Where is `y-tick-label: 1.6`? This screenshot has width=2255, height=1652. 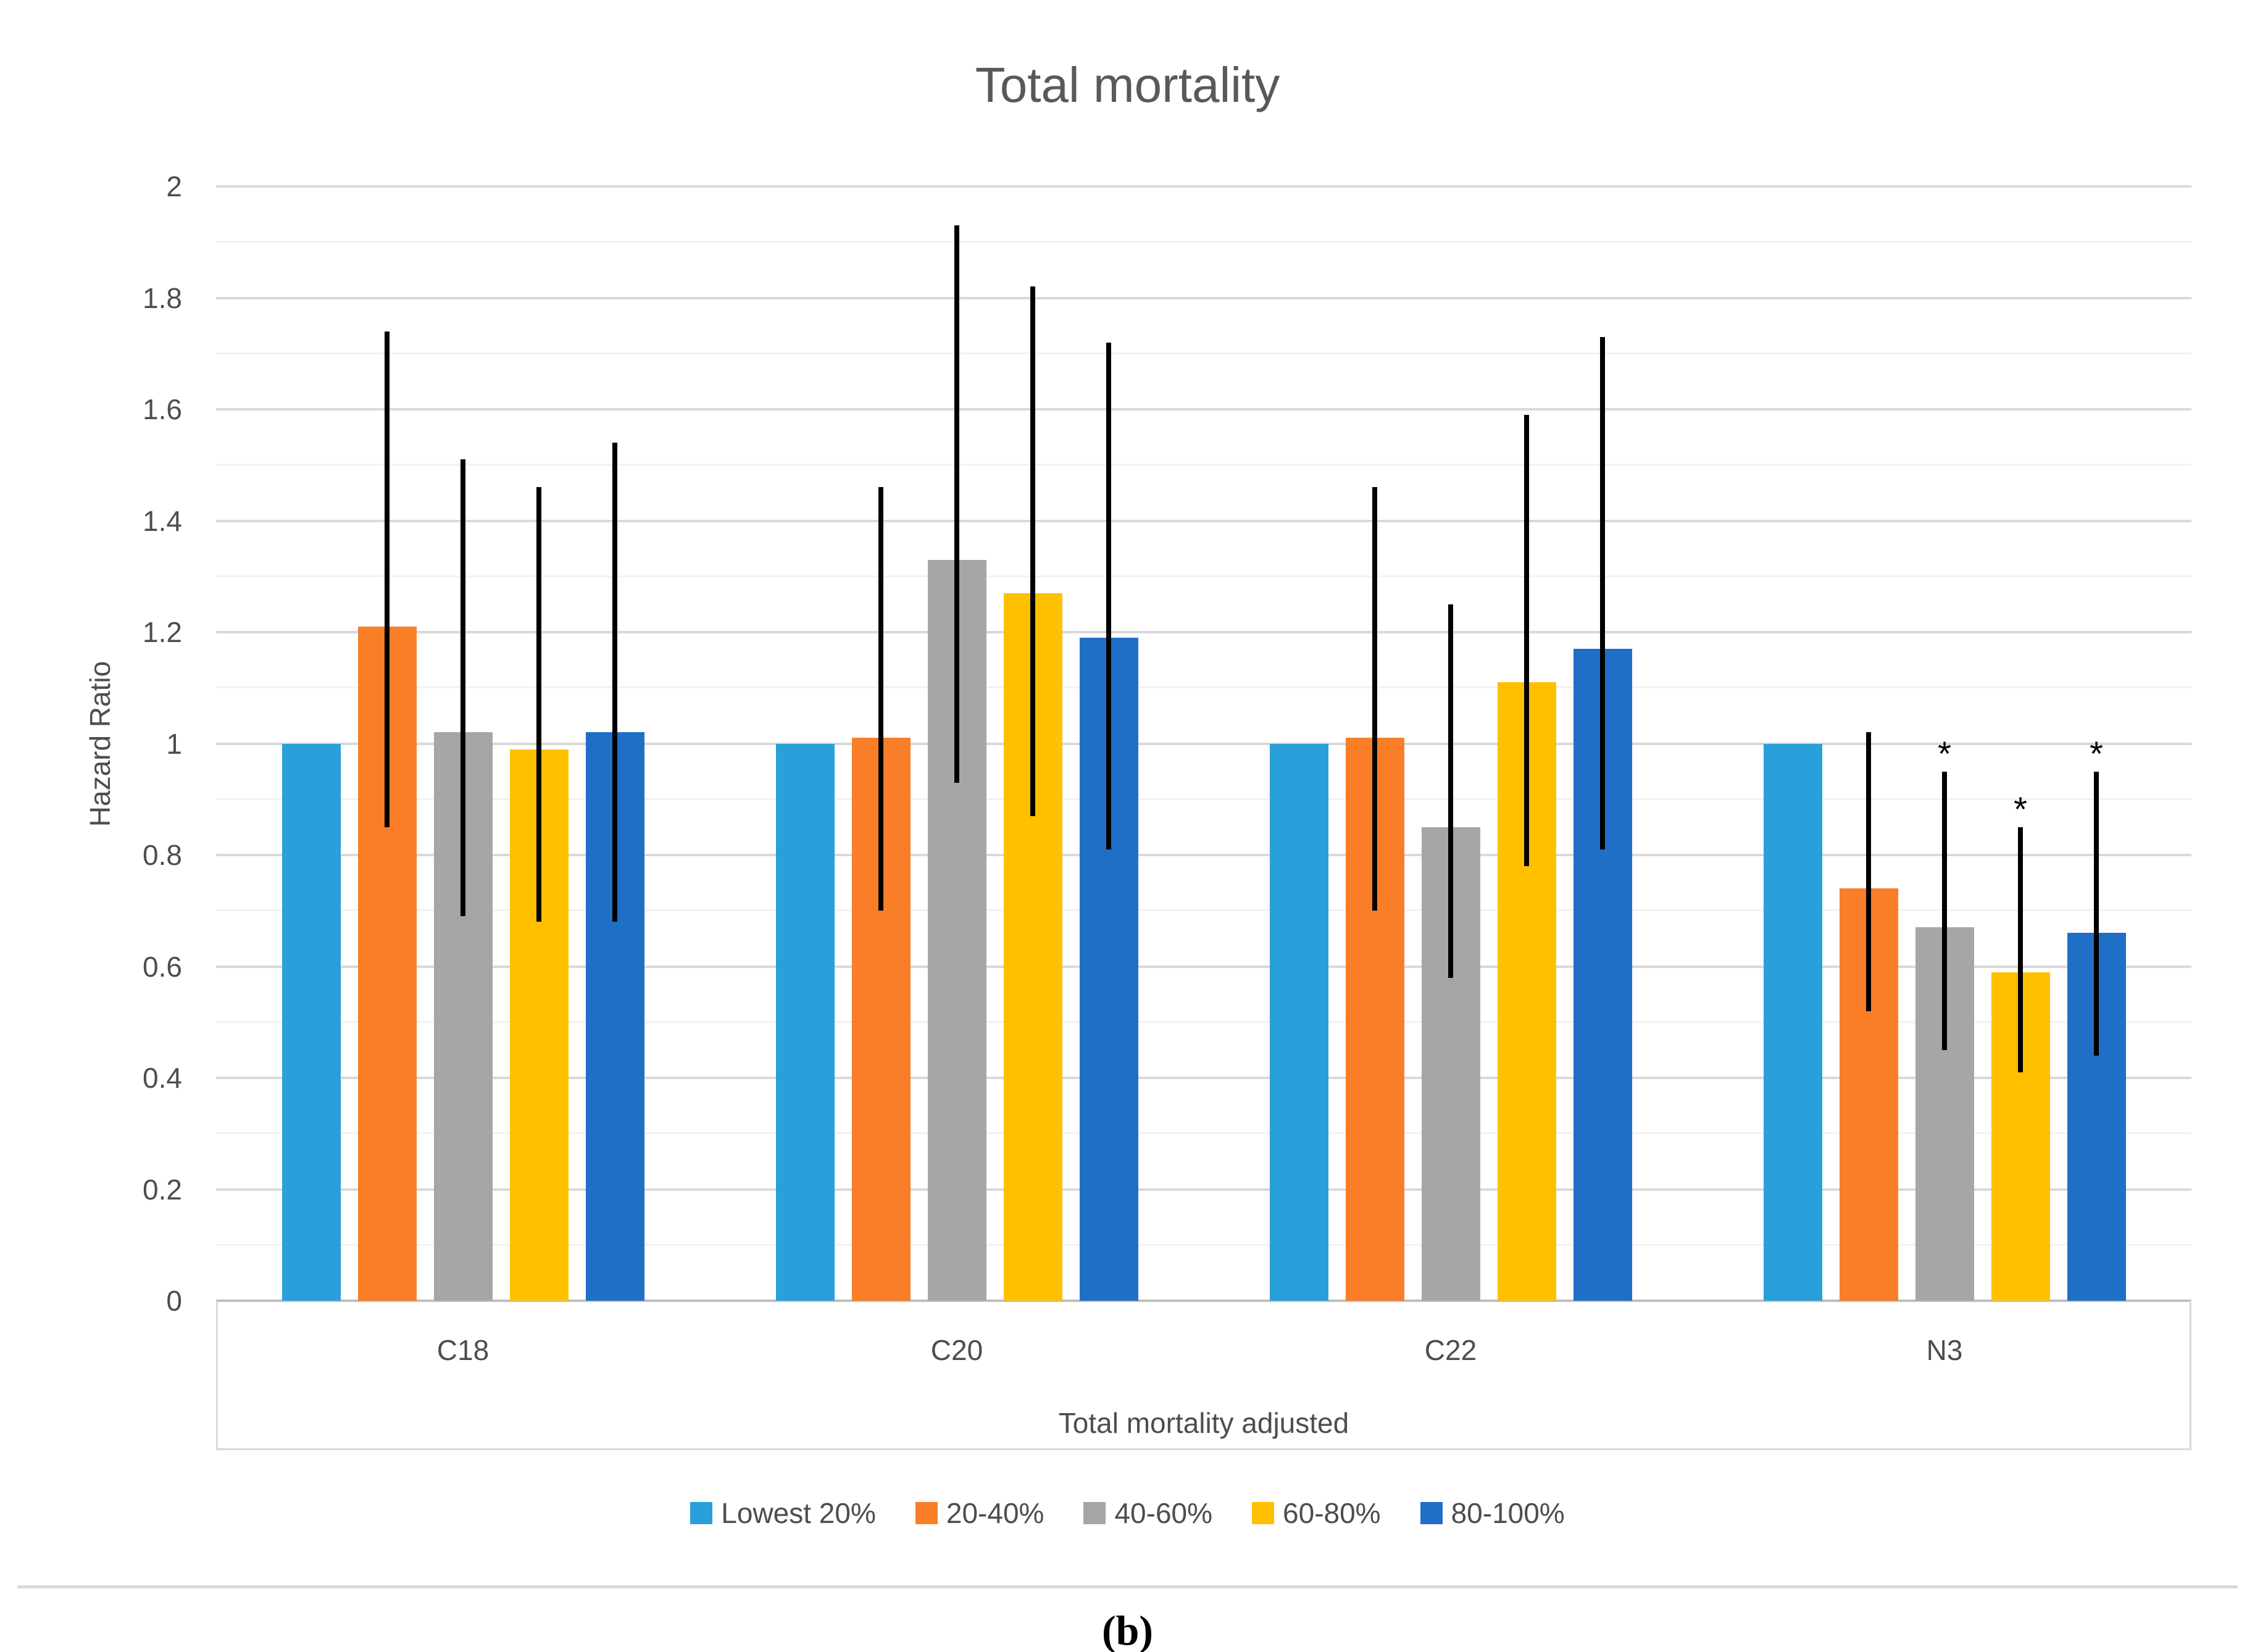 y-tick-label: 1.6 is located at coordinates (162, 409).